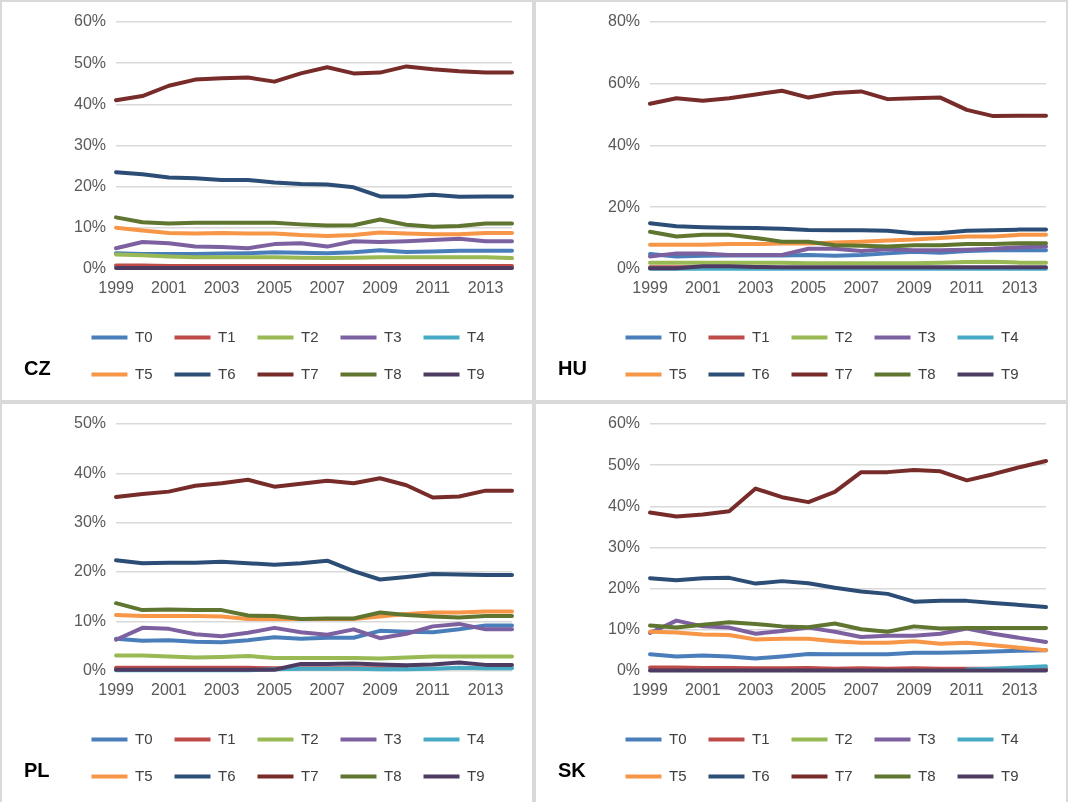 This screenshot has width=1070, height=802. Describe the element at coordinates (572, 368) in the screenshot. I see `text: HU` at that location.